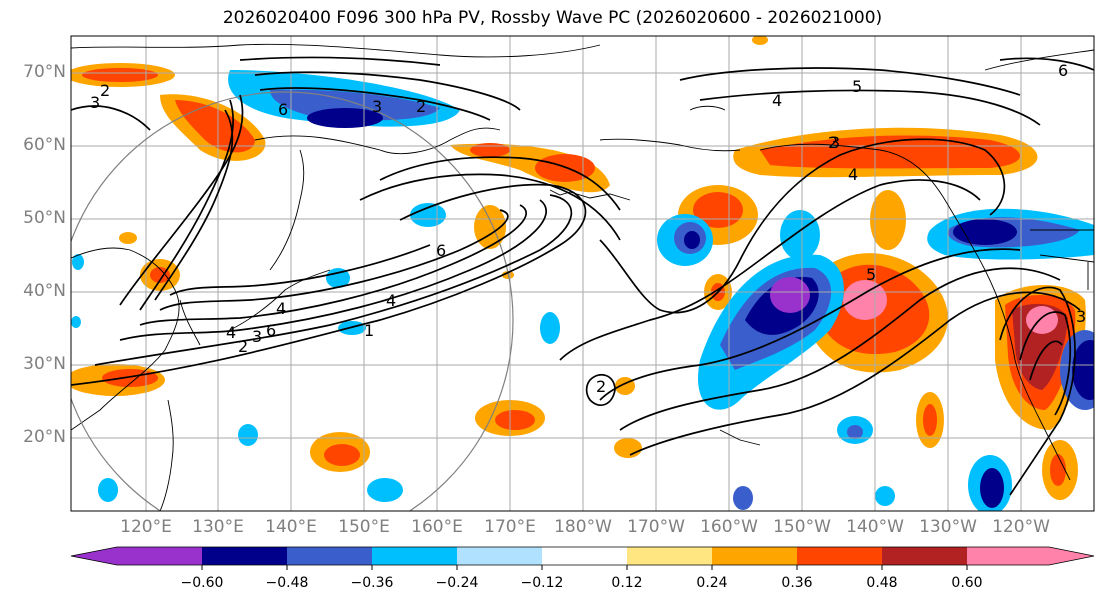  Describe the element at coordinates (967, 583) in the screenshot. I see `colorbar-tick-label: 0.60` at that location.